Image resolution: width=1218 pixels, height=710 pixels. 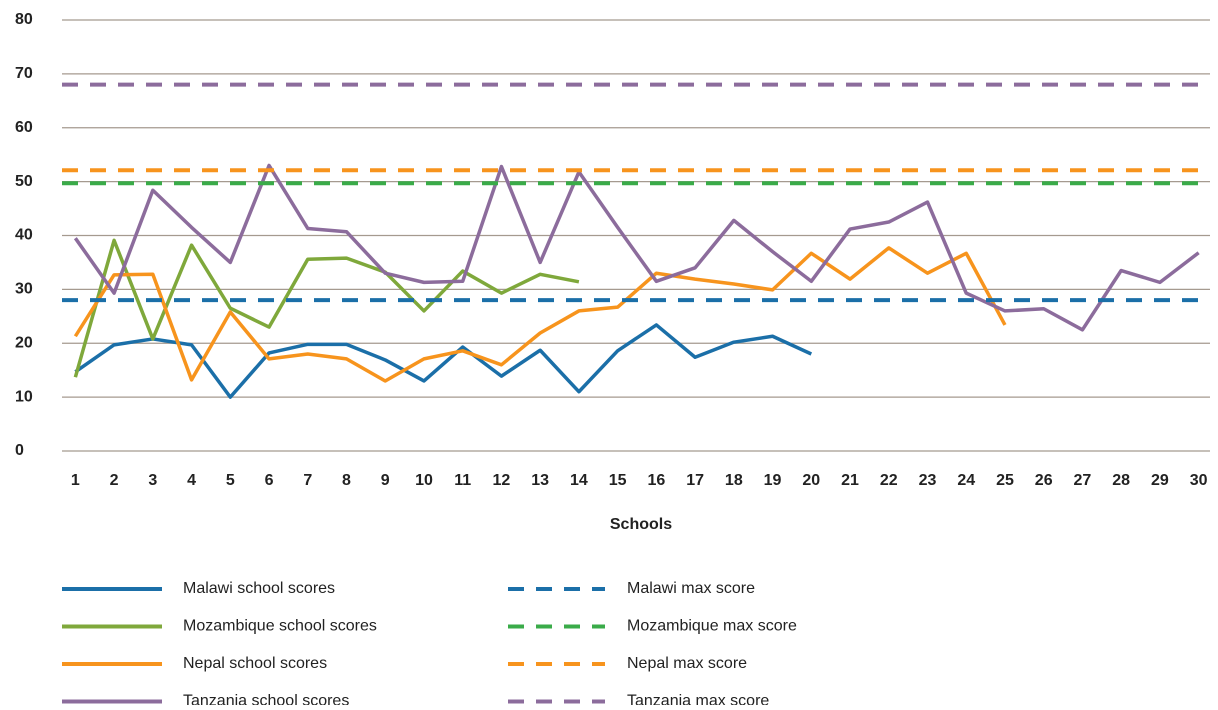 I want to click on x-tick-label: 20, so click(x=811, y=480).